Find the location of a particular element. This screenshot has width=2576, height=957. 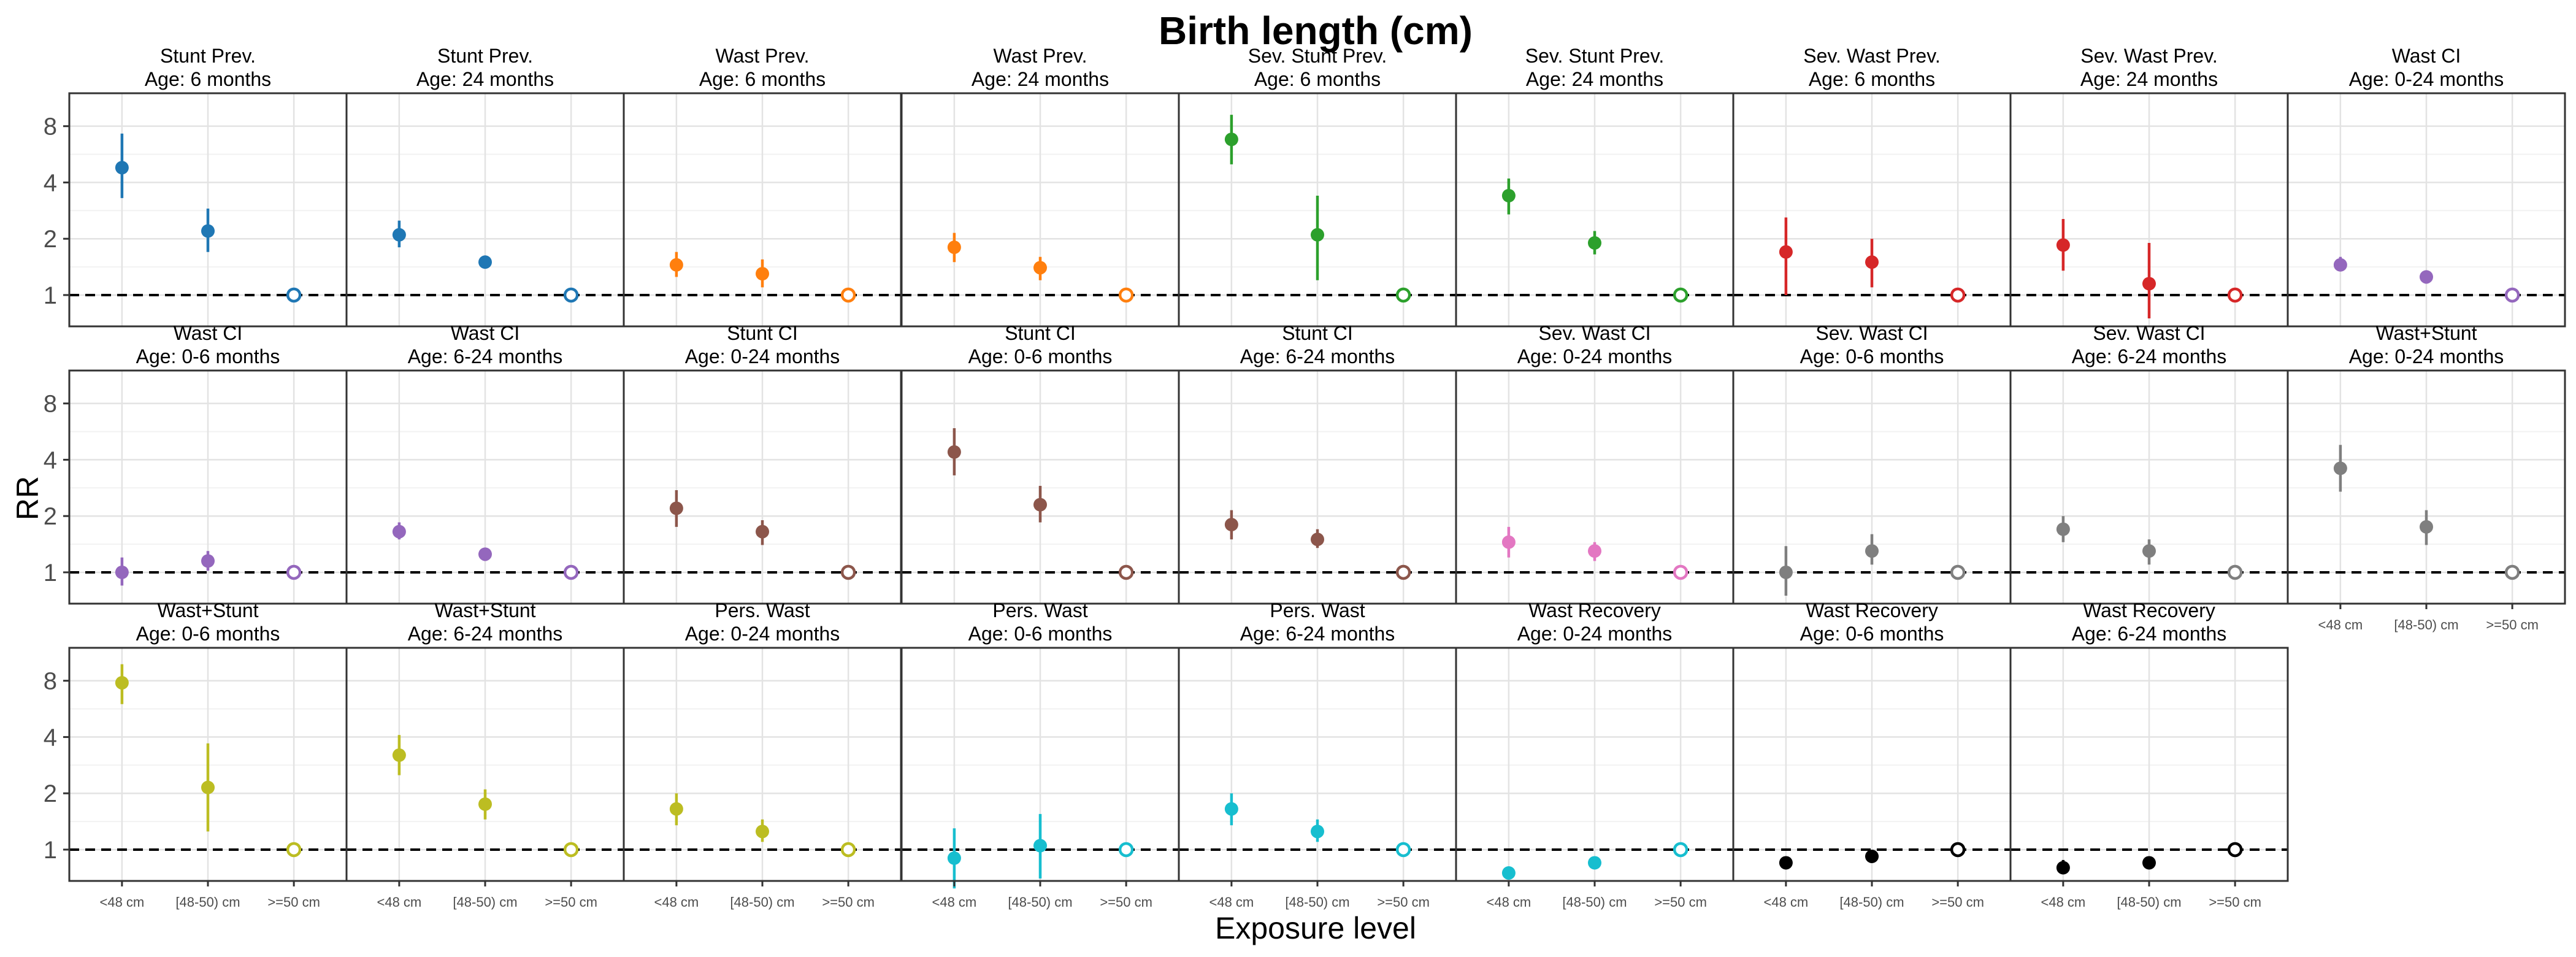

panel-title: Stunt Prev. is located at coordinates (485, 56).